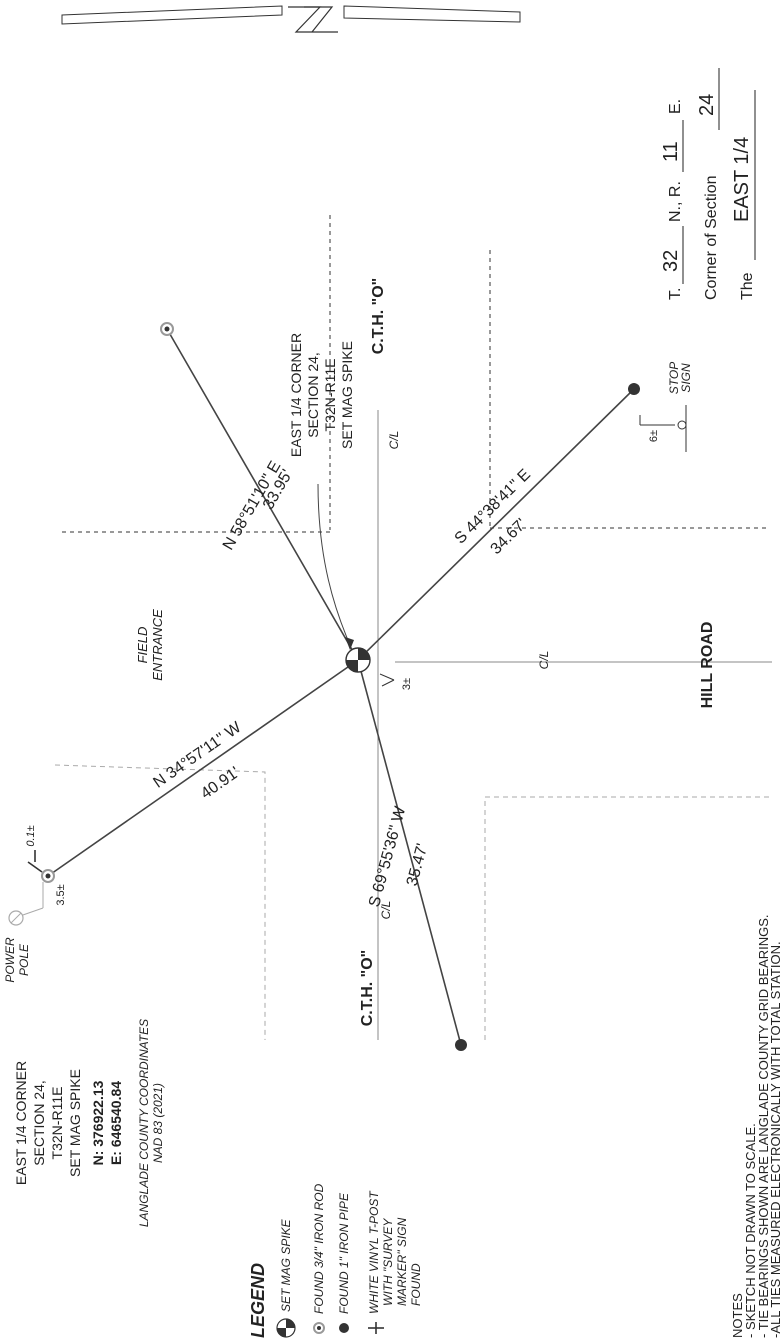 Image resolution: width=780 pixels, height=1343 pixels. Describe the element at coordinates (347, 395) in the screenshot. I see `corner-label-line-4: SET MAG SPIKE` at that location.